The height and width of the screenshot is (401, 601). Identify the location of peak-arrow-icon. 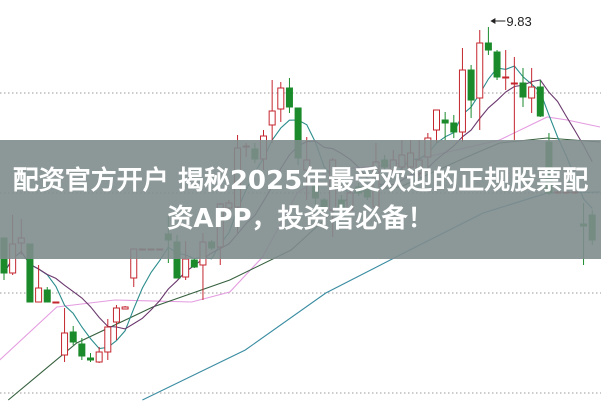
(493, 21).